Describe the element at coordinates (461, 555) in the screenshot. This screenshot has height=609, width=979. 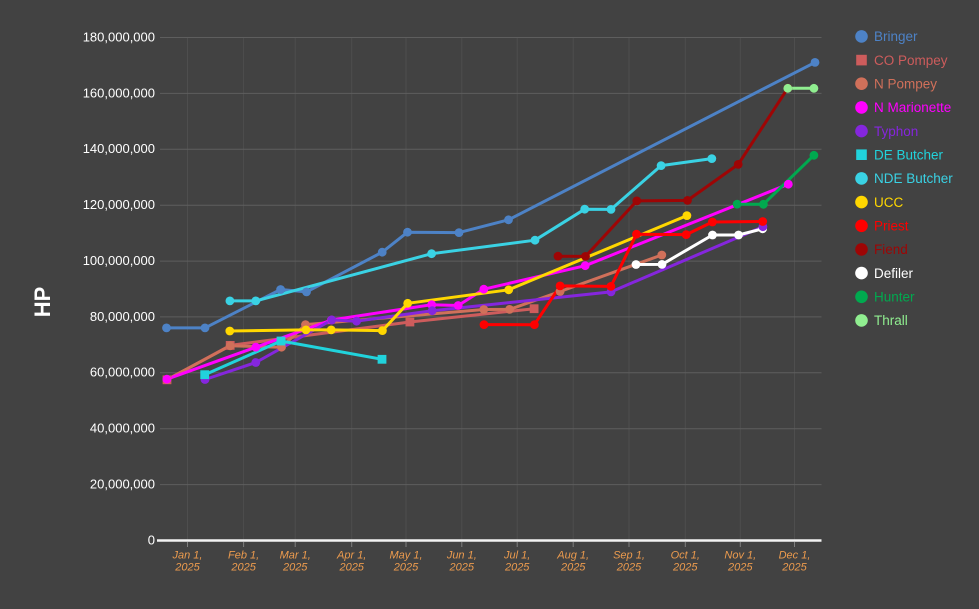
I see `svg-text: Jun 1,` at that location.